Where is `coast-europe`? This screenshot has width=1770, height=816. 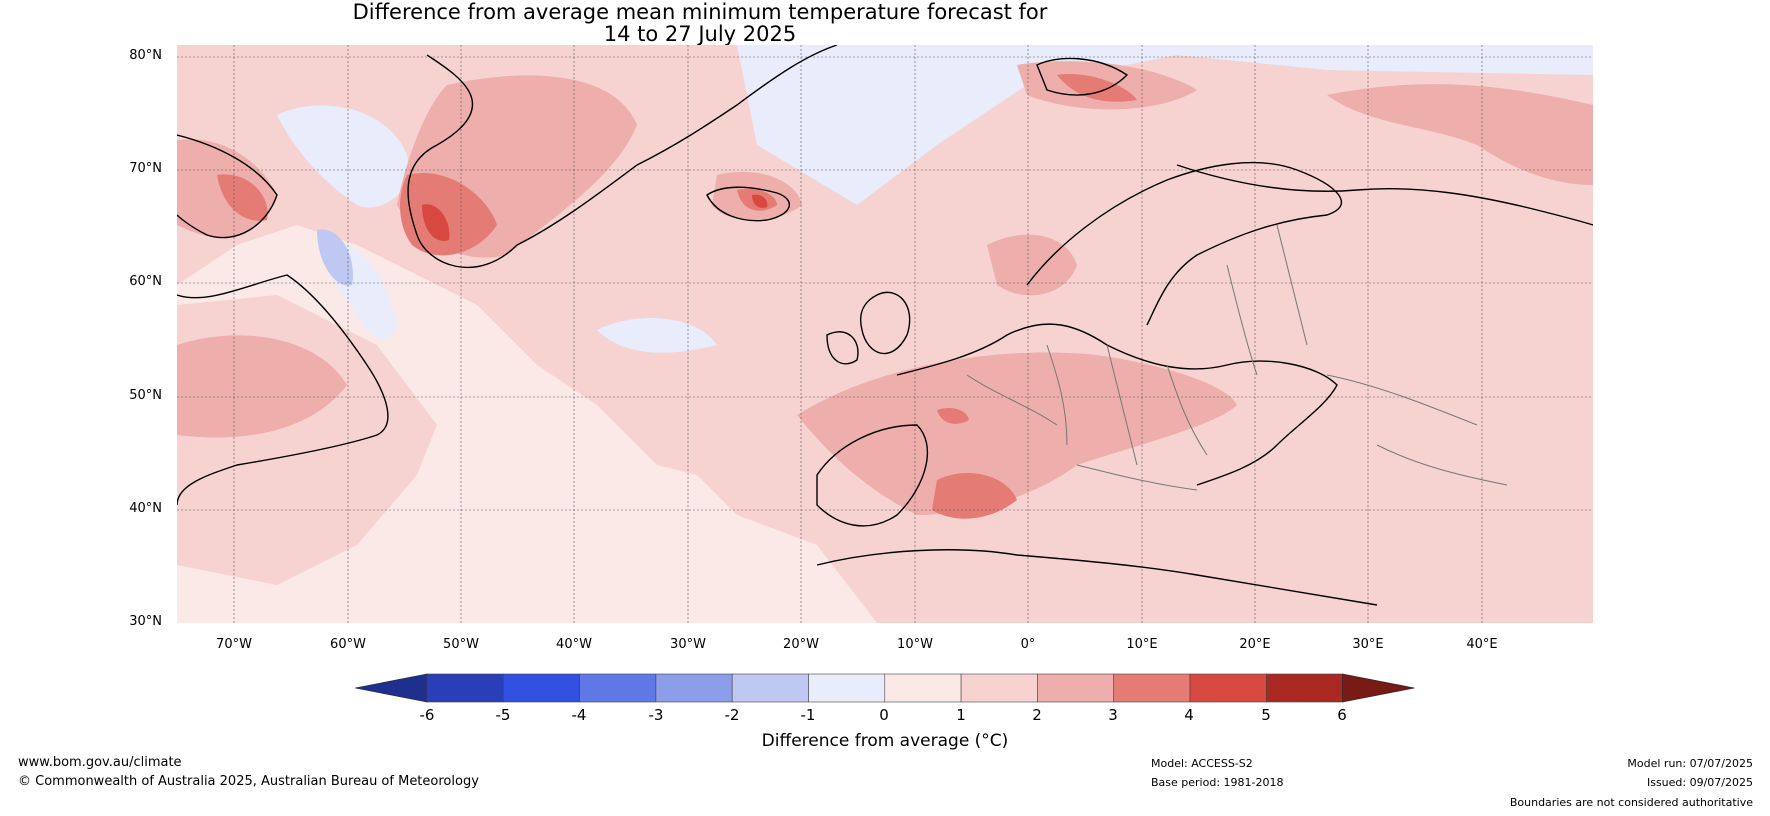
coast-europe is located at coordinates (1117, 404).